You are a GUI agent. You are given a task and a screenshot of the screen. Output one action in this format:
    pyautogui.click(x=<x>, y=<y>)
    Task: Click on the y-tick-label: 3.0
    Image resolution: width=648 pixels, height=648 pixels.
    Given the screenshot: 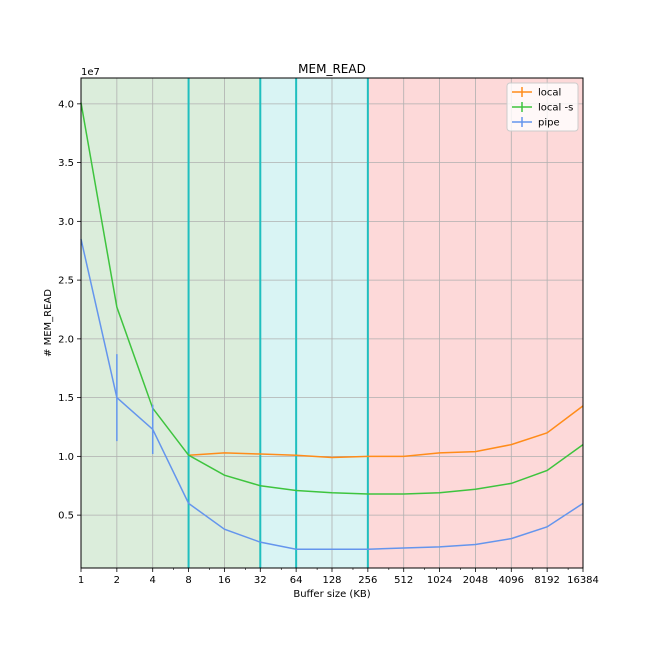 What is the action you would take?
    pyautogui.click(x=66, y=222)
    